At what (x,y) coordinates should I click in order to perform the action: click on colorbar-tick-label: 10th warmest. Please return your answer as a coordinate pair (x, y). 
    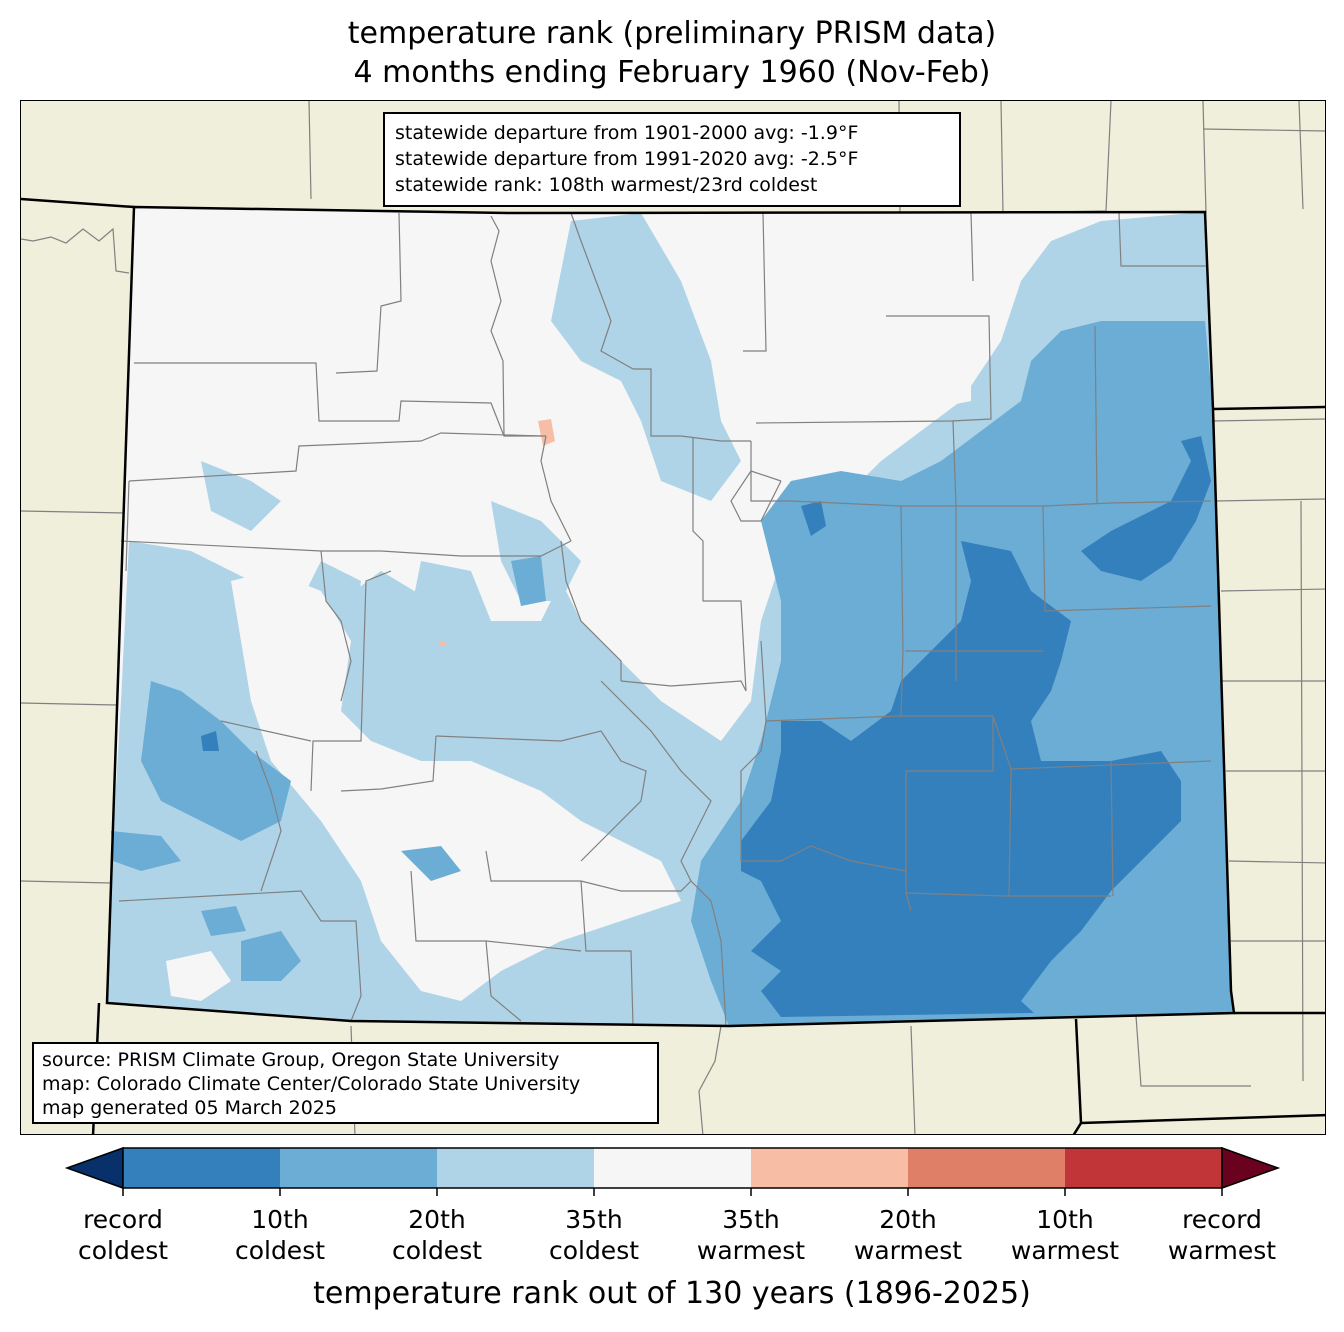
    Looking at the image, I should click on (1065, 1235).